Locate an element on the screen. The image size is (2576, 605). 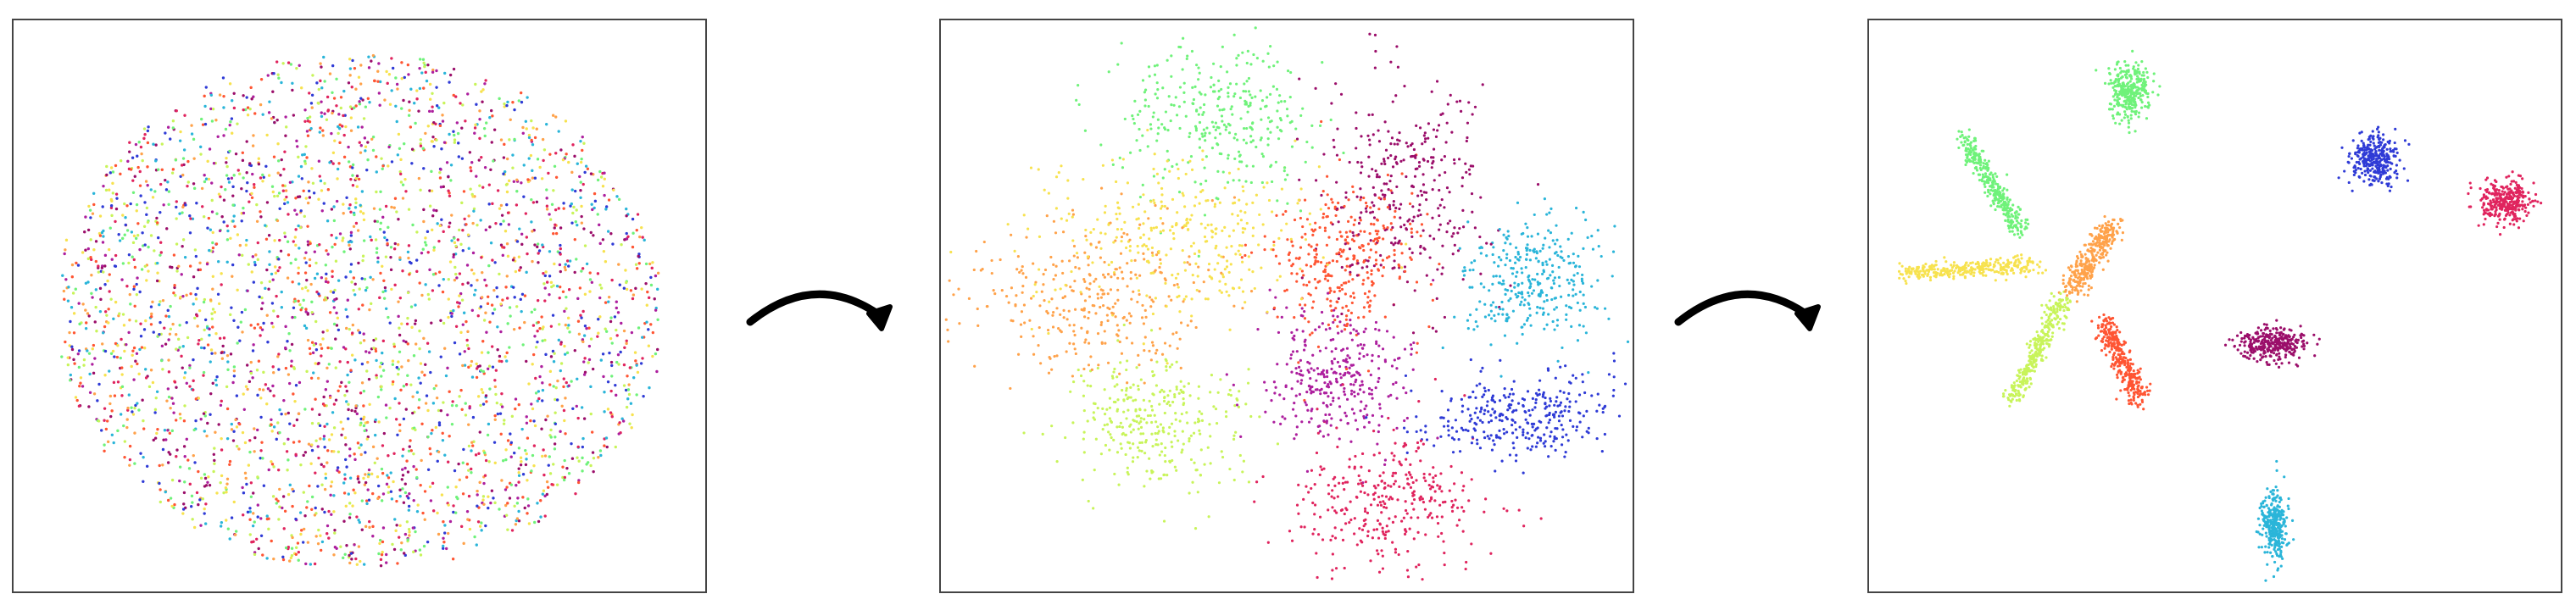
curved-arrow-right-icon is located at coordinates (819, 310).